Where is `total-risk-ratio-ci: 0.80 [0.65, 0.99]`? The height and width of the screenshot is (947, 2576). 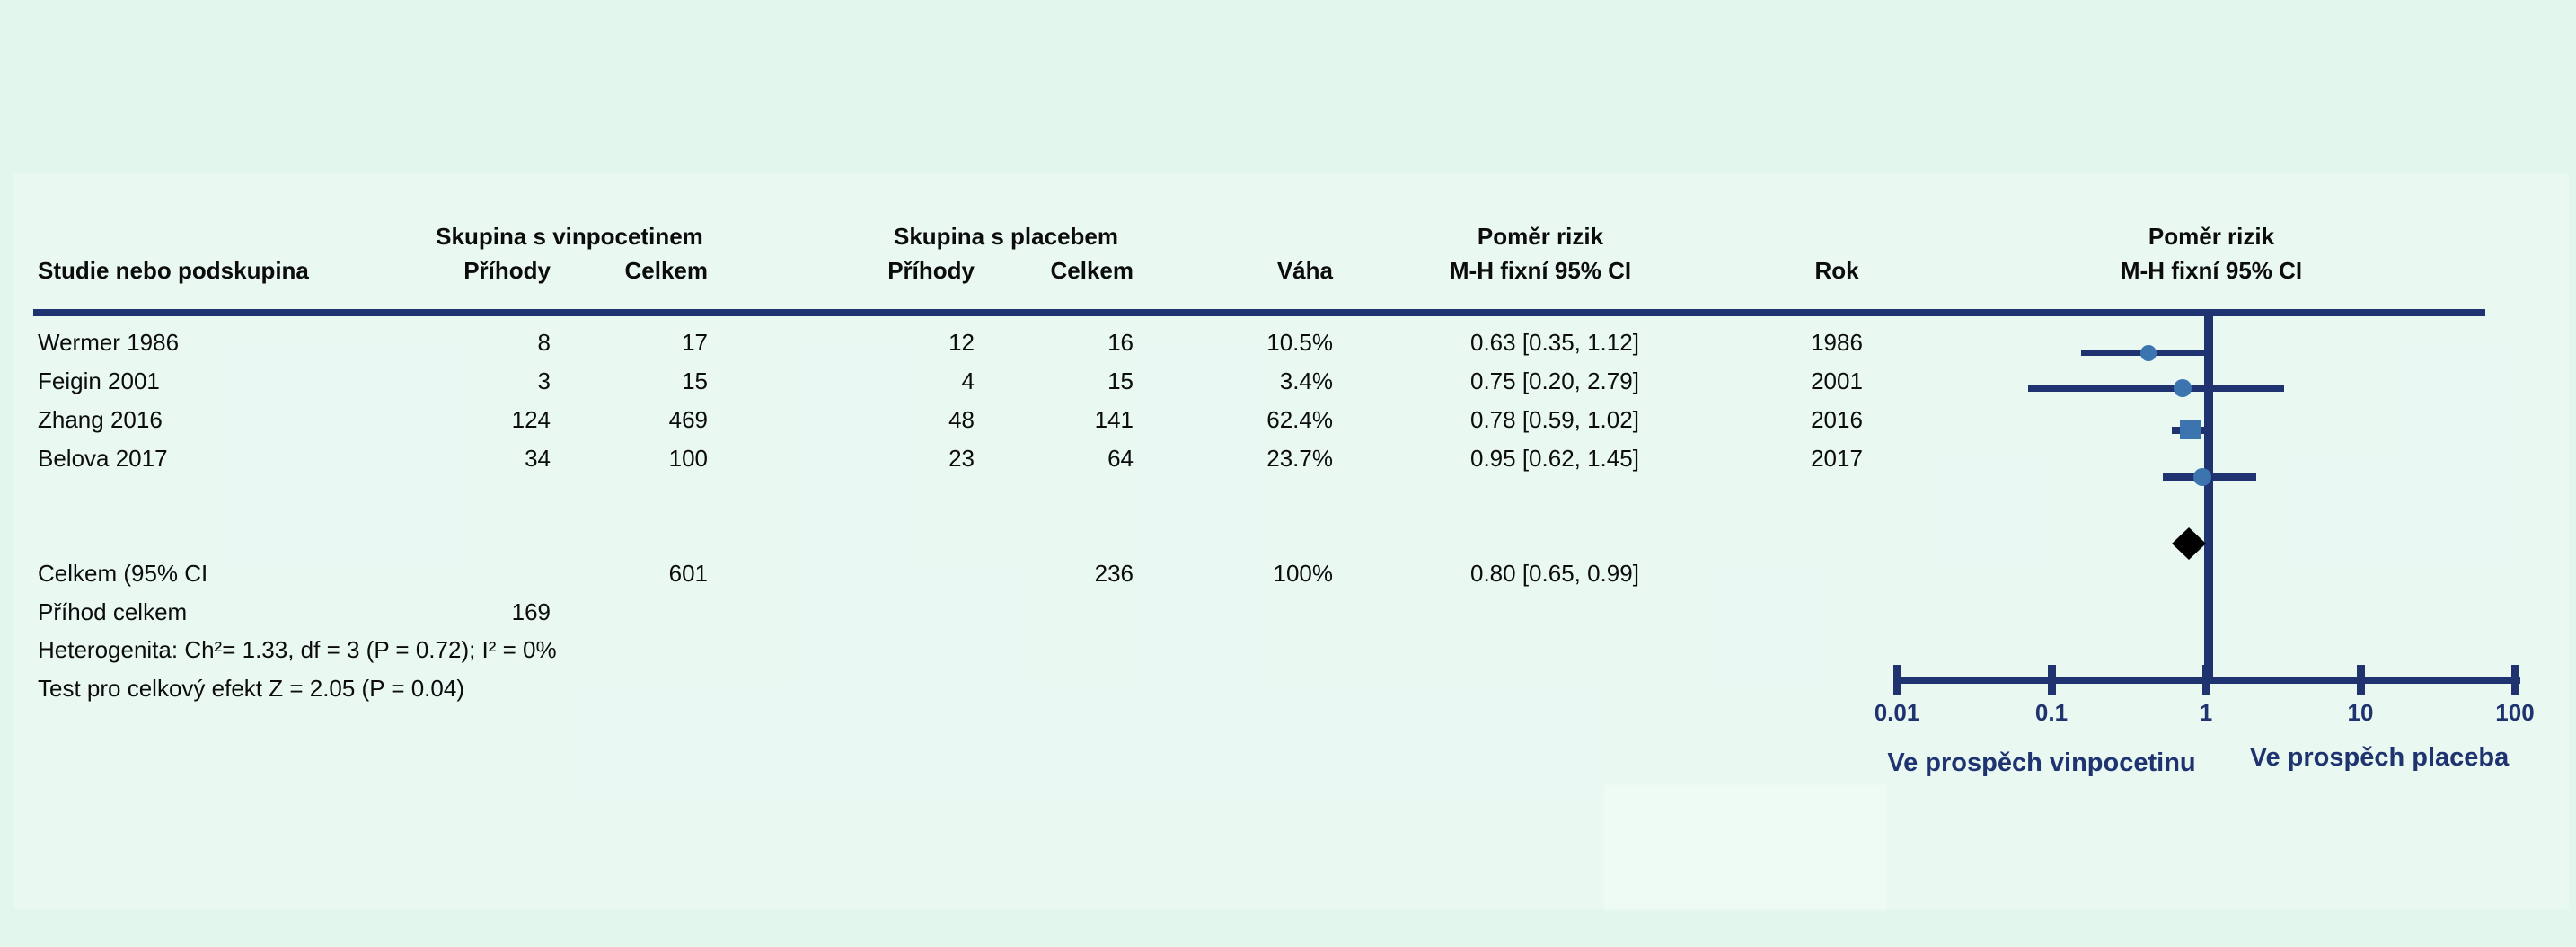 total-risk-ratio-ci: 0.80 [0.65, 0.99] is located at coordinates (1554, 573).